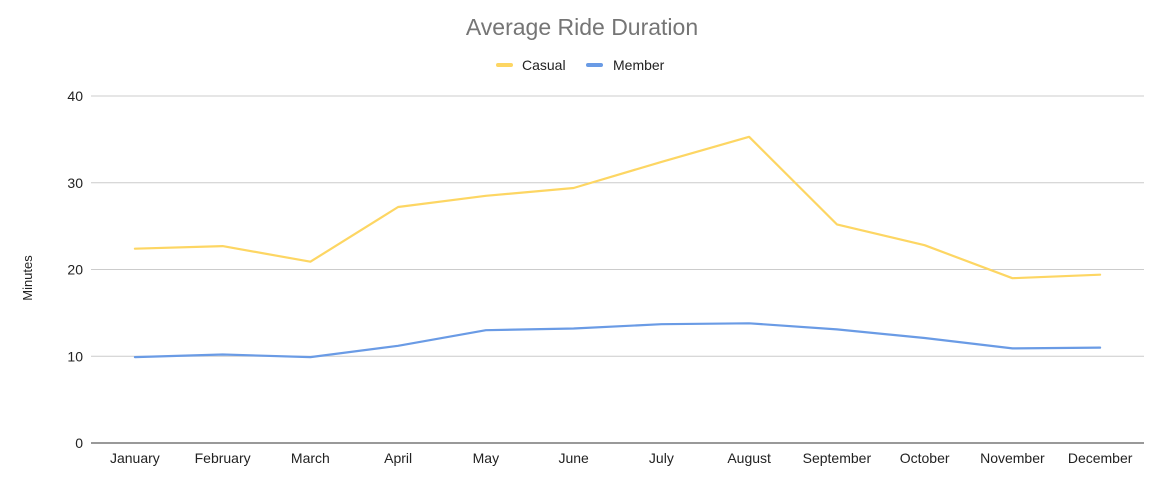 The image size is (1165, 483). I want to click on x-tick-label: May, so click(486, 458).